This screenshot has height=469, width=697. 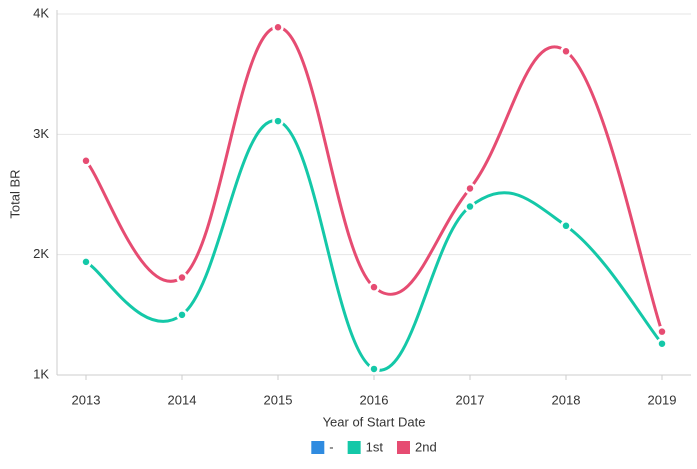 I want to click on legend-label: 1st, so click(x=375, y=446).